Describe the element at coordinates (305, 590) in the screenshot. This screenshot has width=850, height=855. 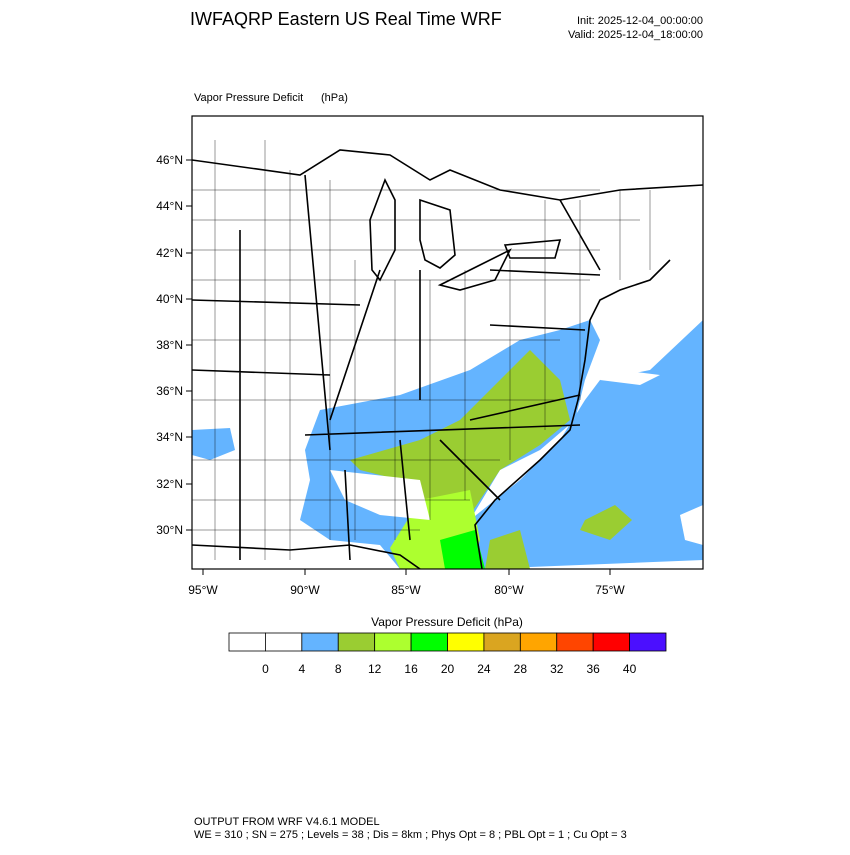
I see `lon-label: 90°W` at that location.